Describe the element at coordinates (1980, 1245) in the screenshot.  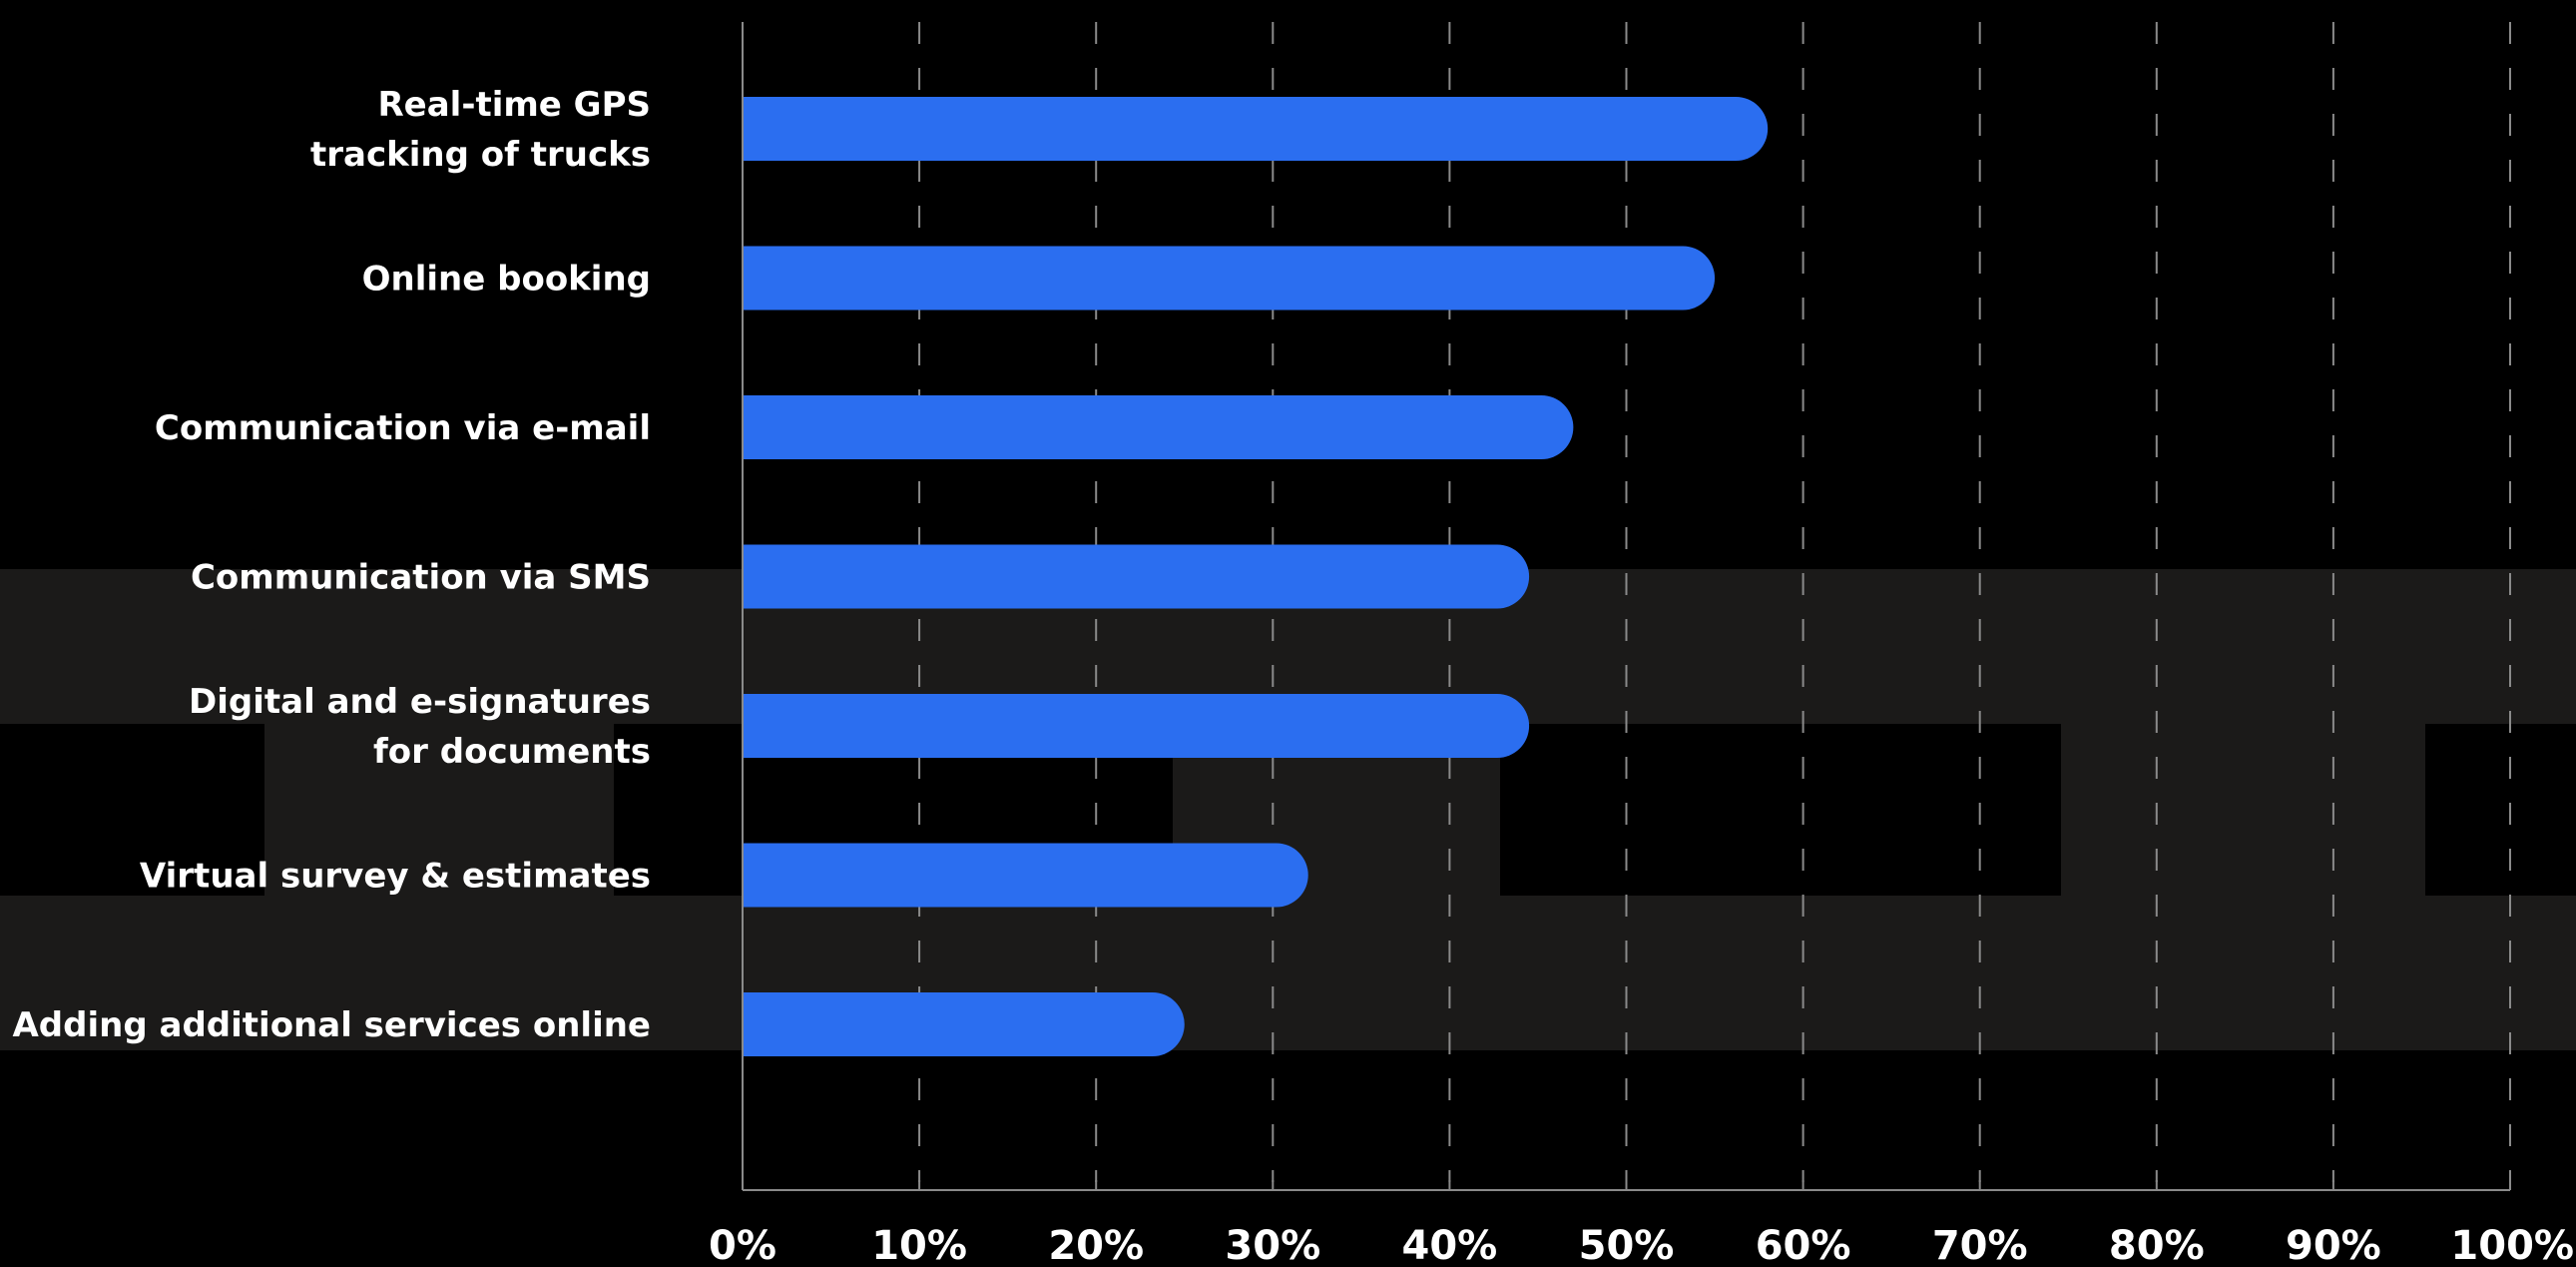
I see `x-tick-label: 70%` at that location.